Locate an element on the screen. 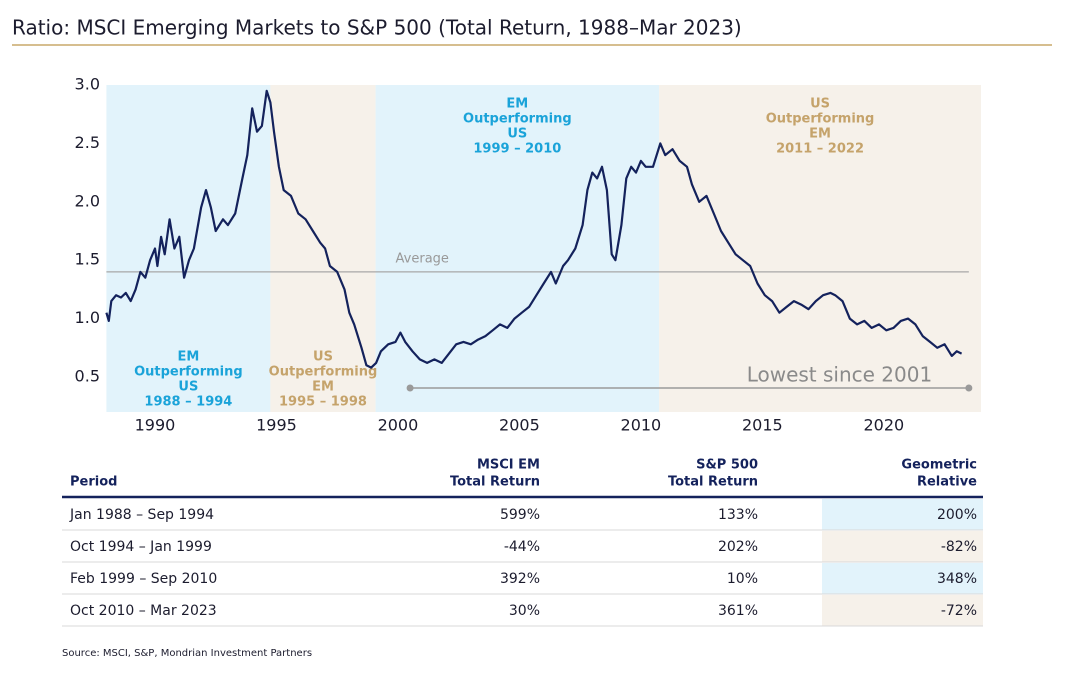 The height and width of the screenshot is (687, 1075). y-tick-label: 2.0 is located at coordinates (87, 200).